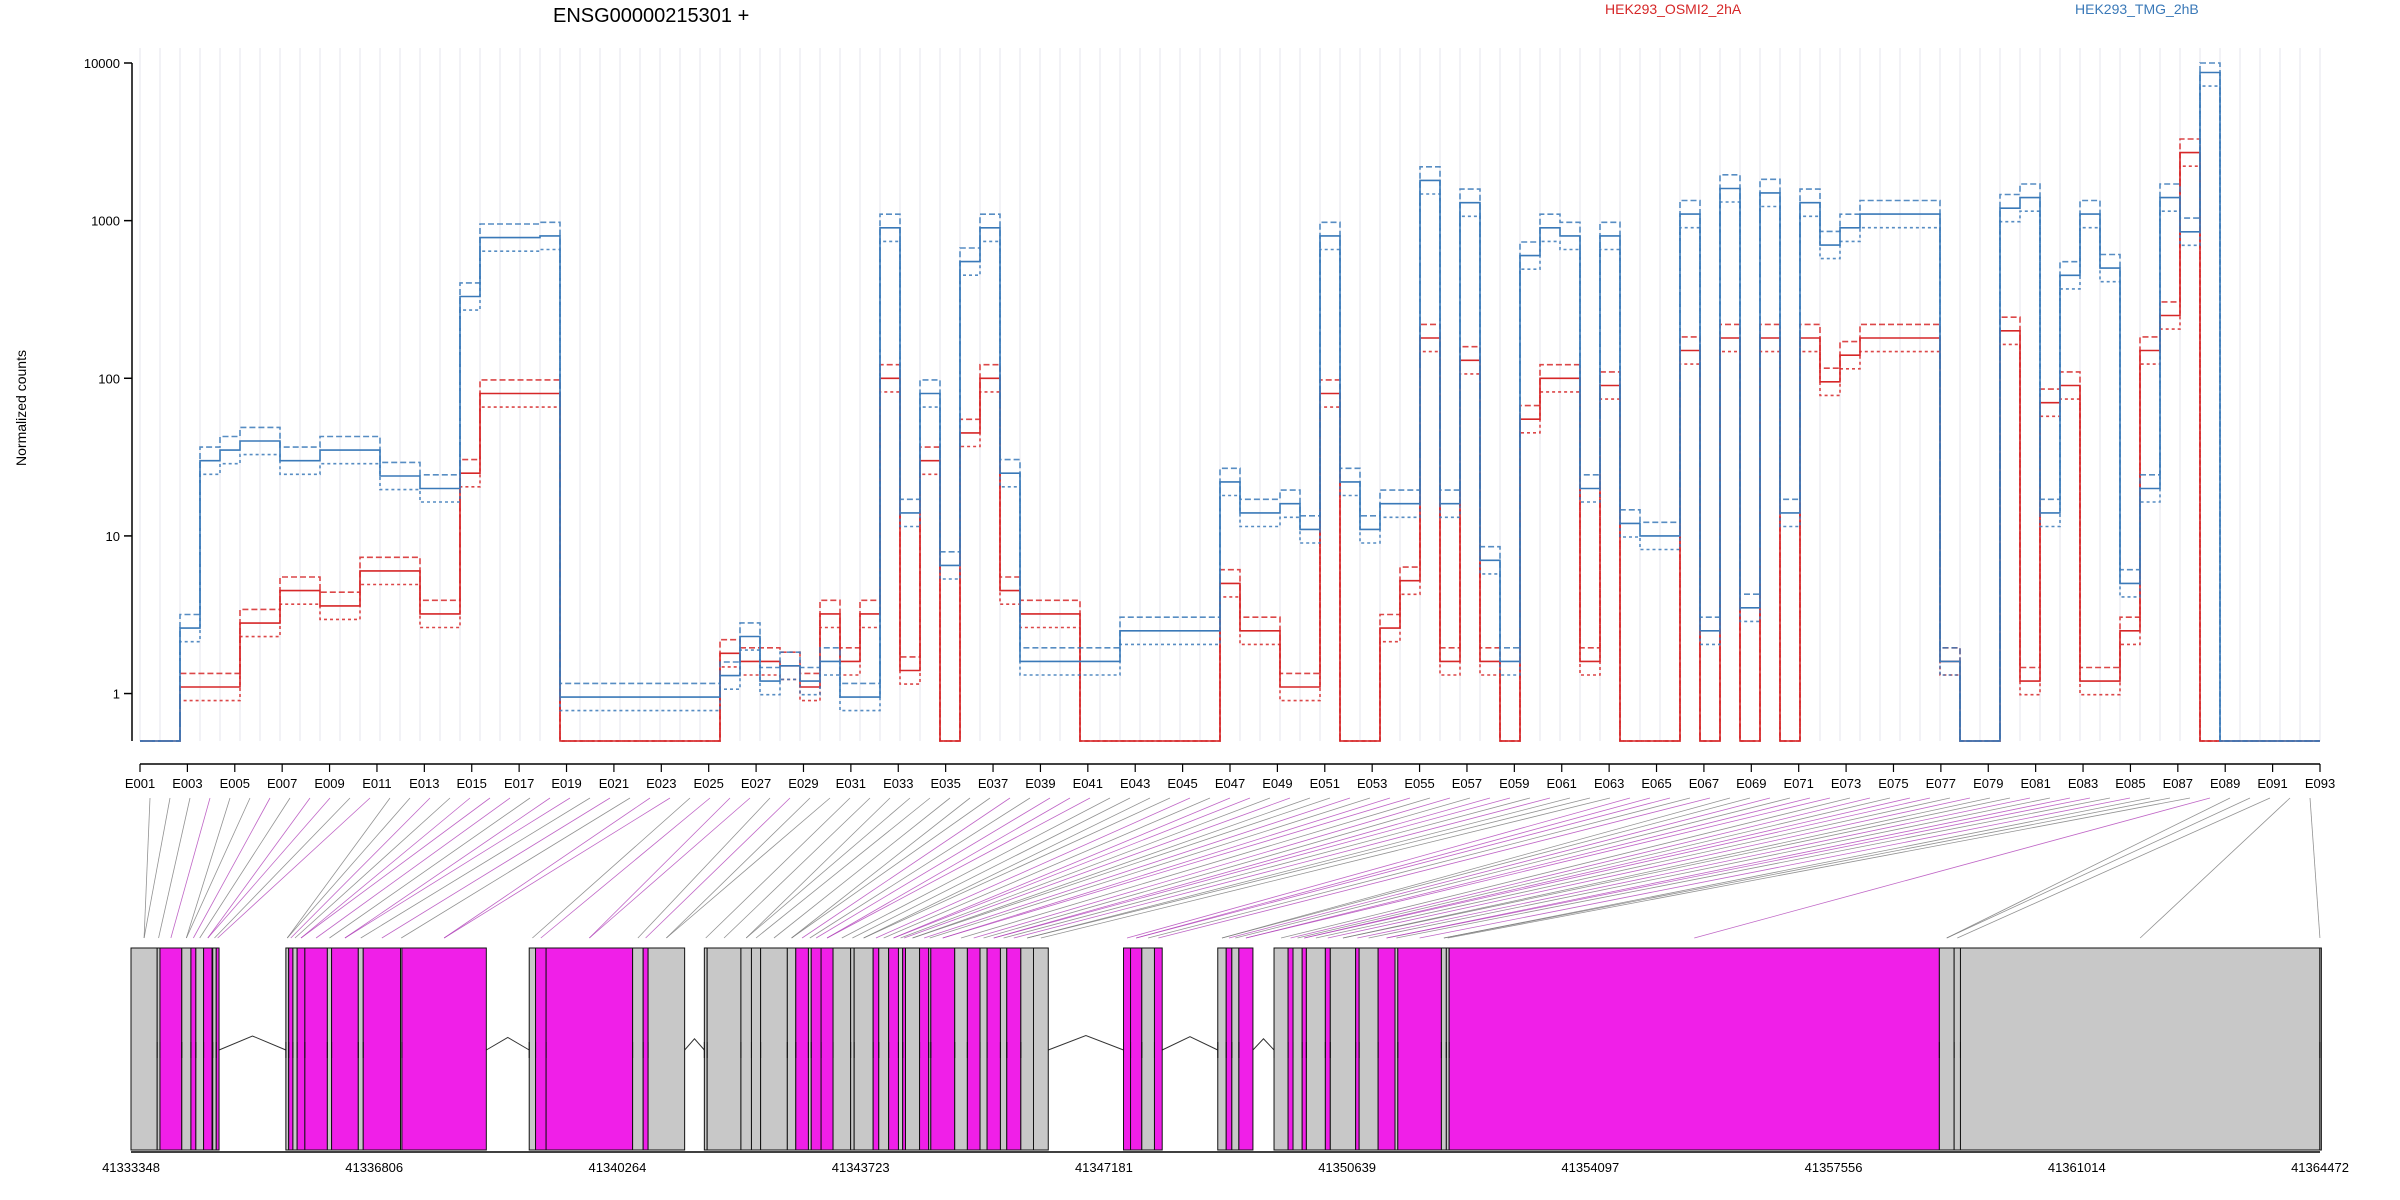 The width and height of the screenshot is (2400, 1200). What do you see at coordinates (424, 783) in the screenshot?
I see `x-tick-label: E013` at bounding box center [424, 783].